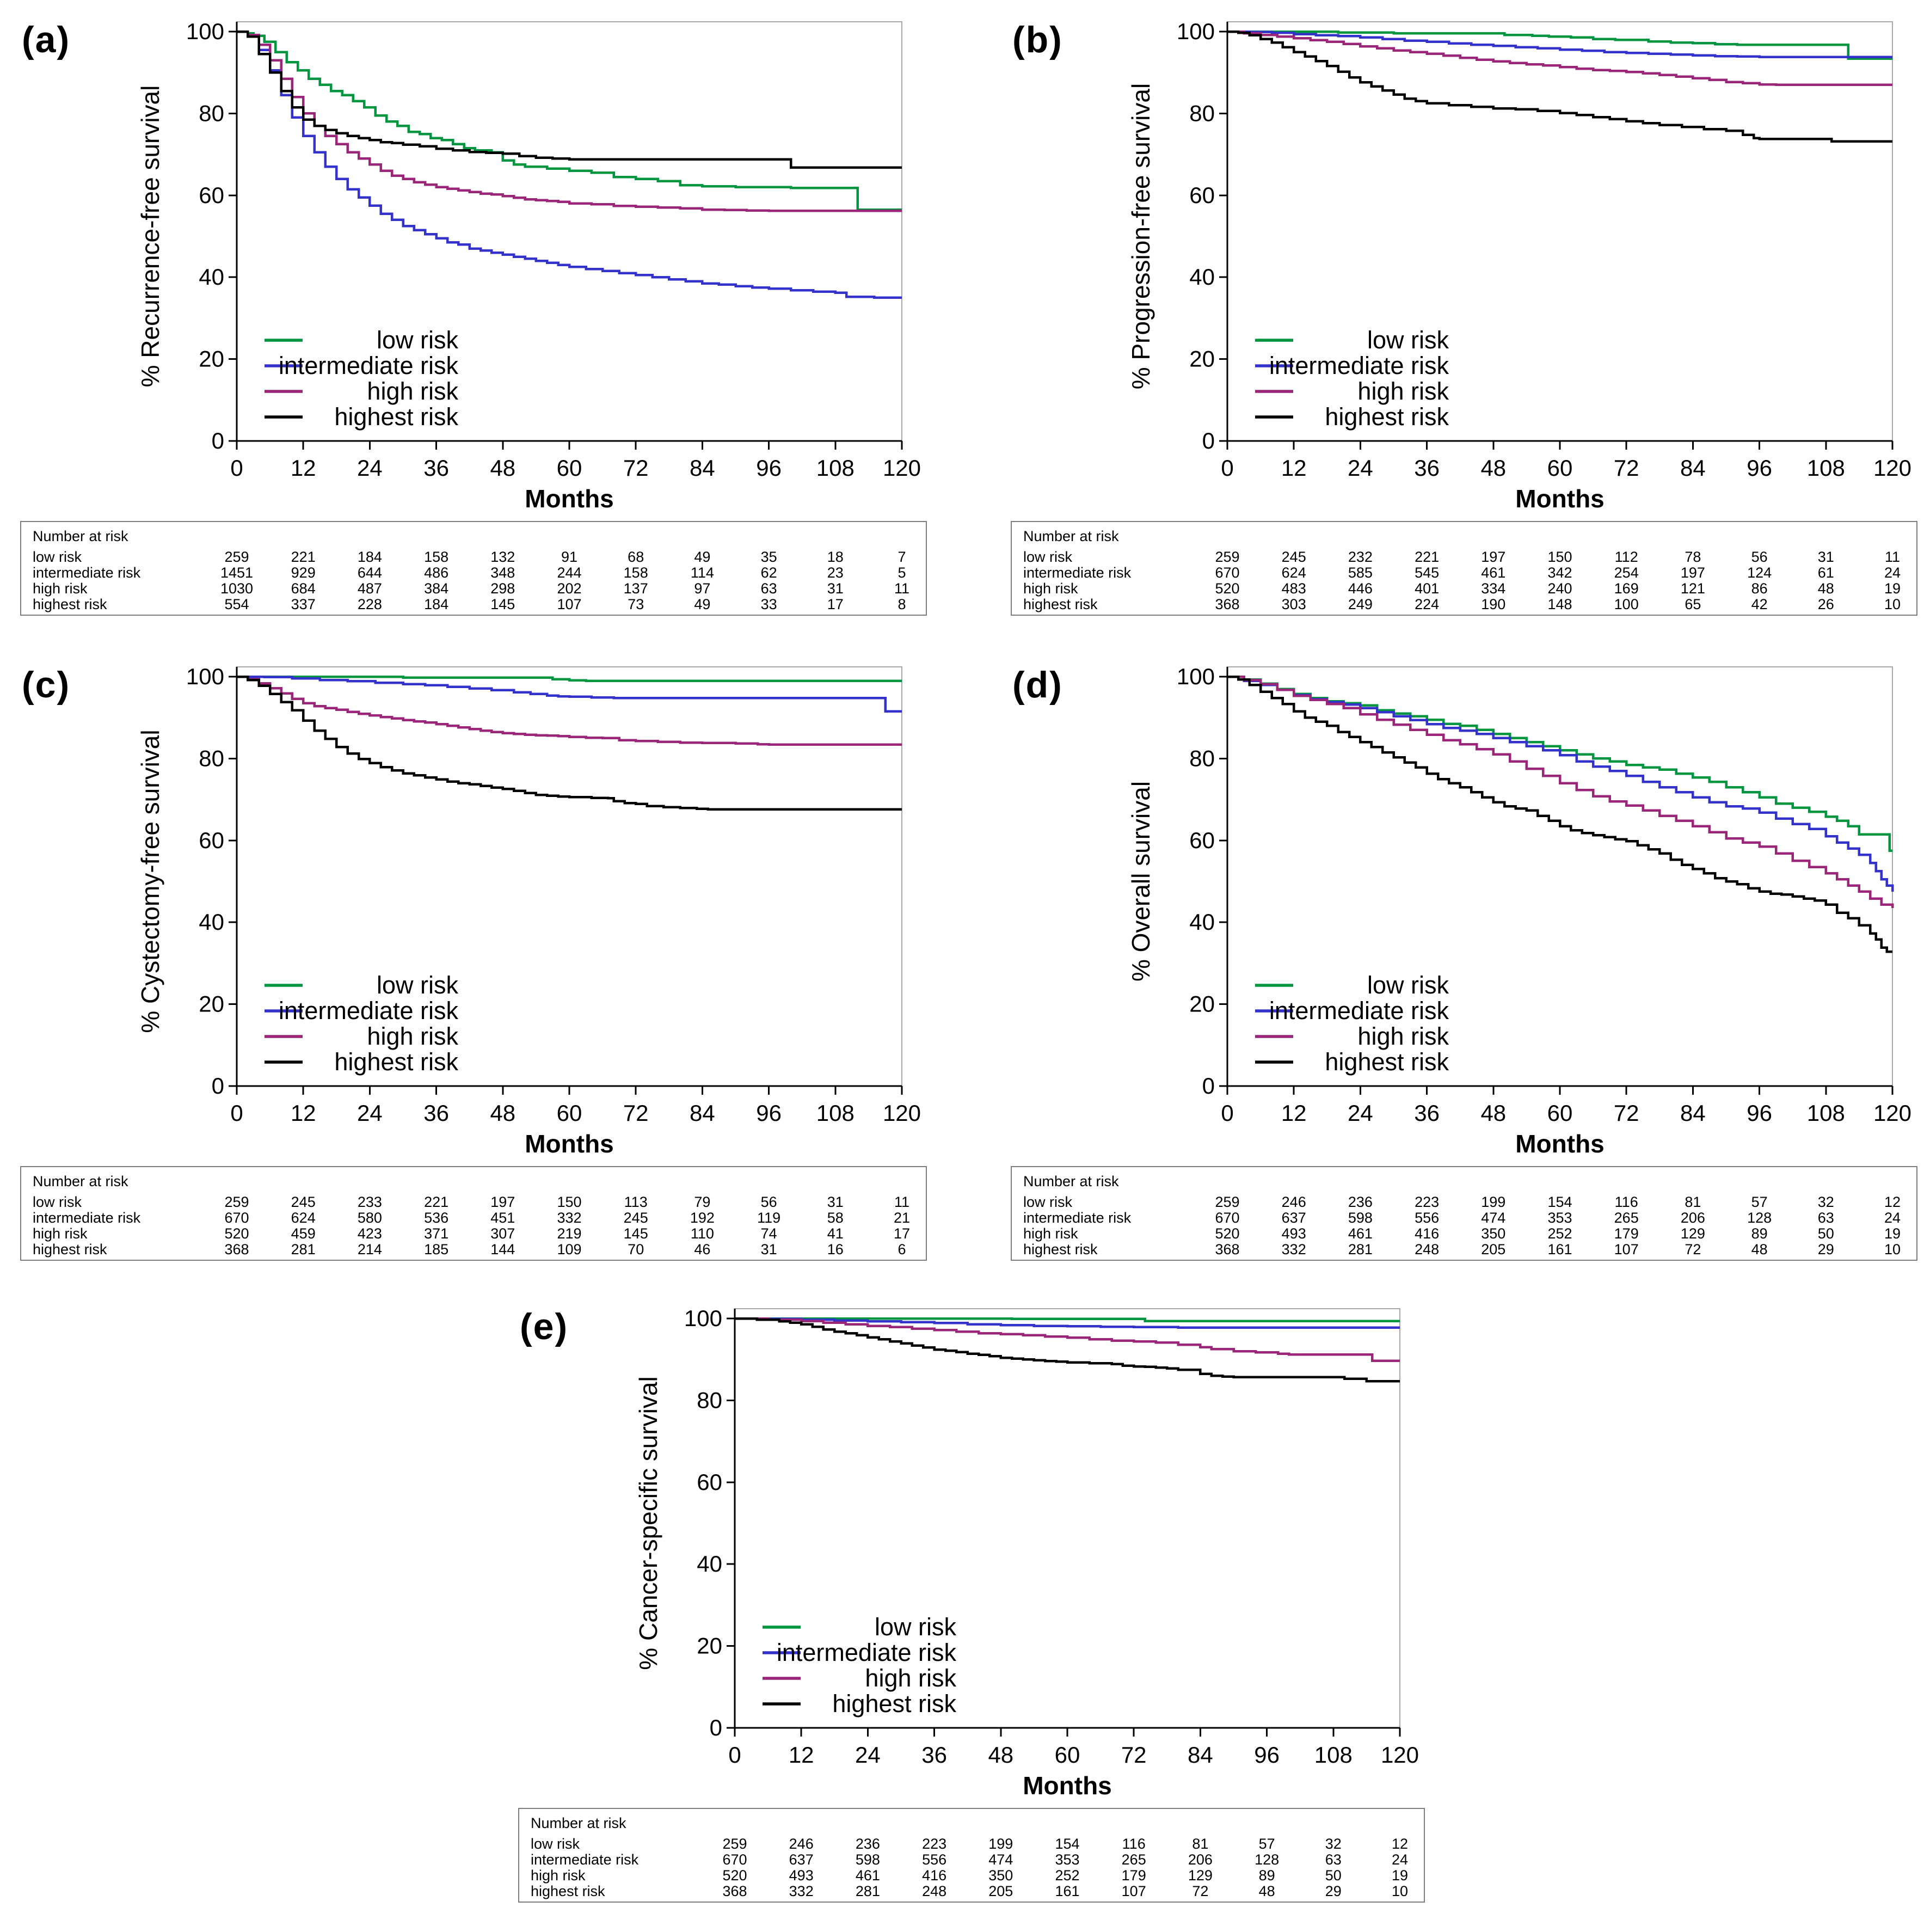 The image size is (1924, 1932). What do you see at coordinates (702, 1202) in the screenshot?
I see `risk-count: 79` at bounding box center [702, 1202].